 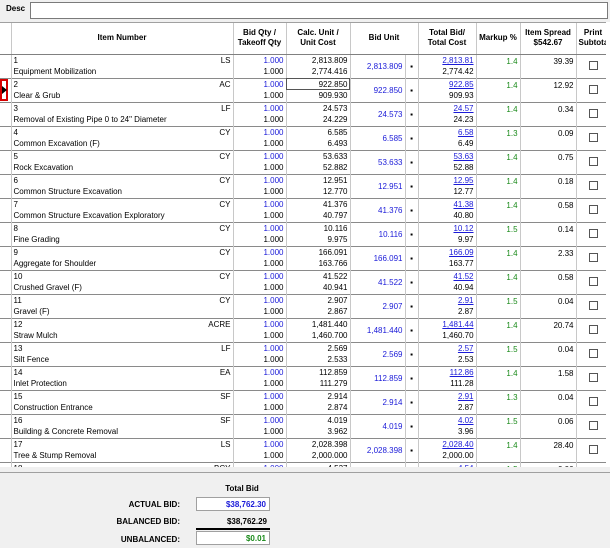 What do you see at coordinates (463, 108) in the screenshot?
I see `total-bid-link: 24.57` at bounding box center [463, 108].